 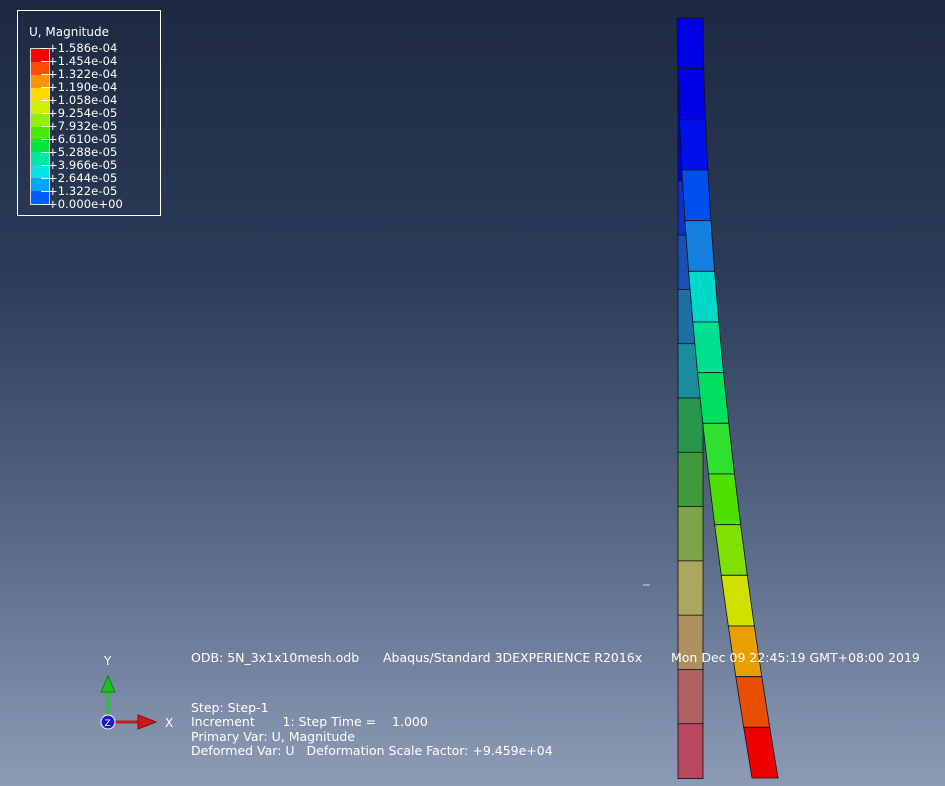 I want to click on legend-tick-label: +3.966e-05, so click(x=79, y=165).